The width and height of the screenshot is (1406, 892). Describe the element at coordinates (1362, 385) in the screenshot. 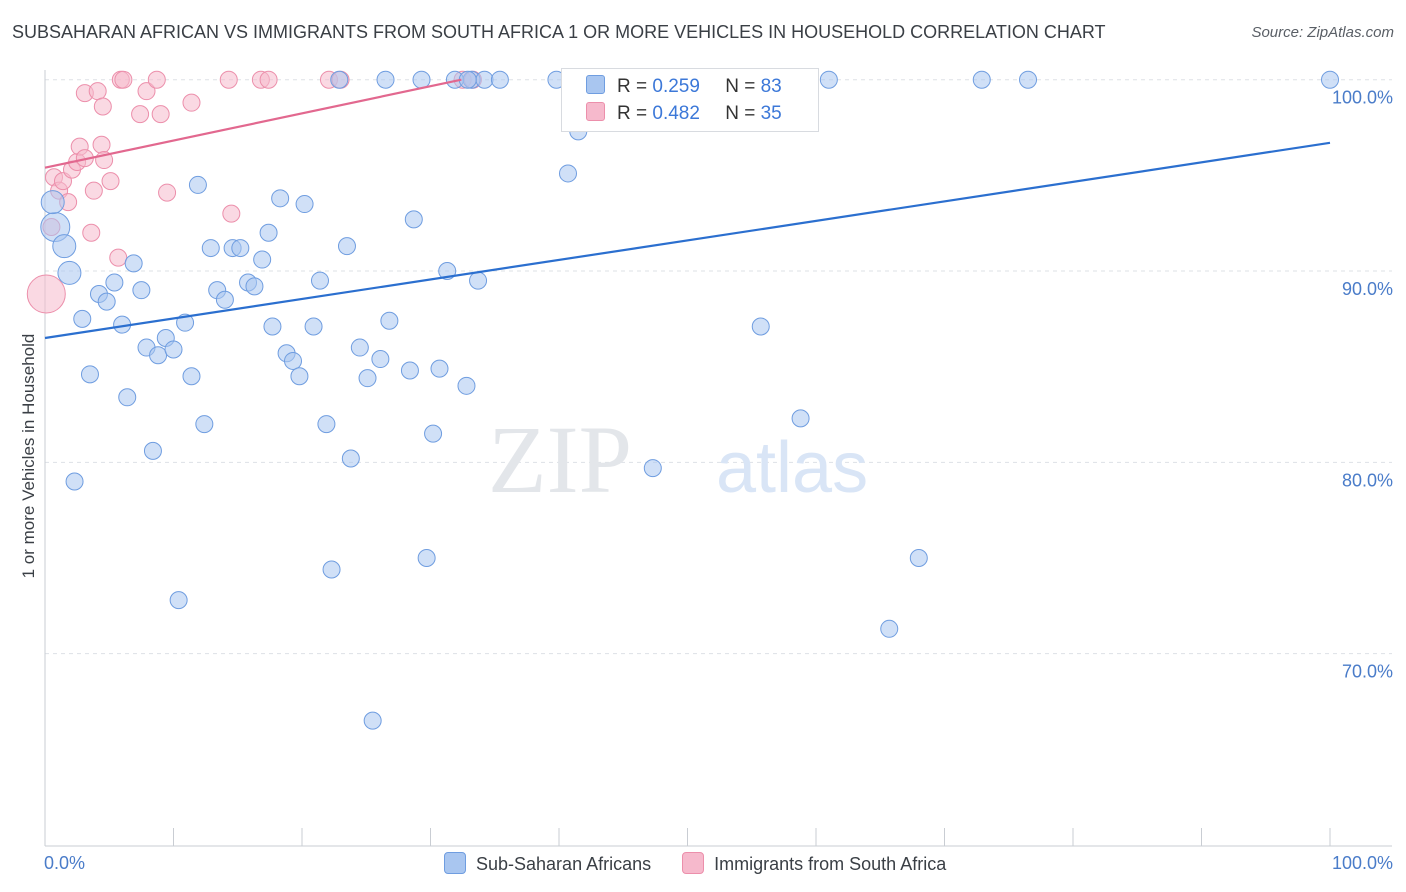

I see `y-tick-labels: 100.0% 90.0% 80.0% 70.0%` at that location.